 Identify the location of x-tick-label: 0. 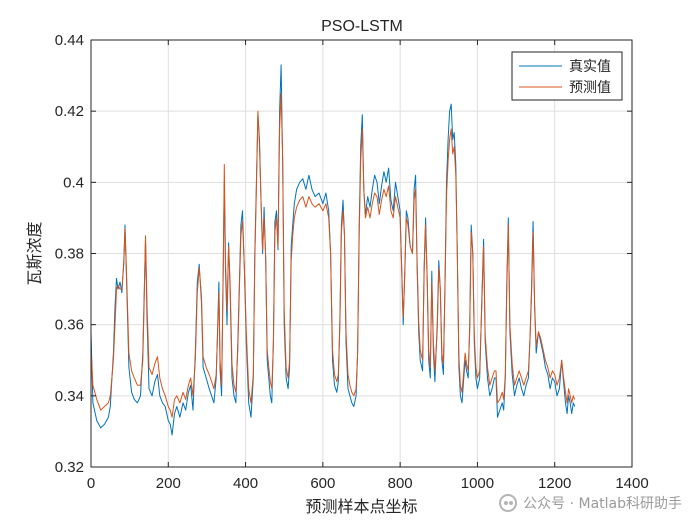
(91, 483).